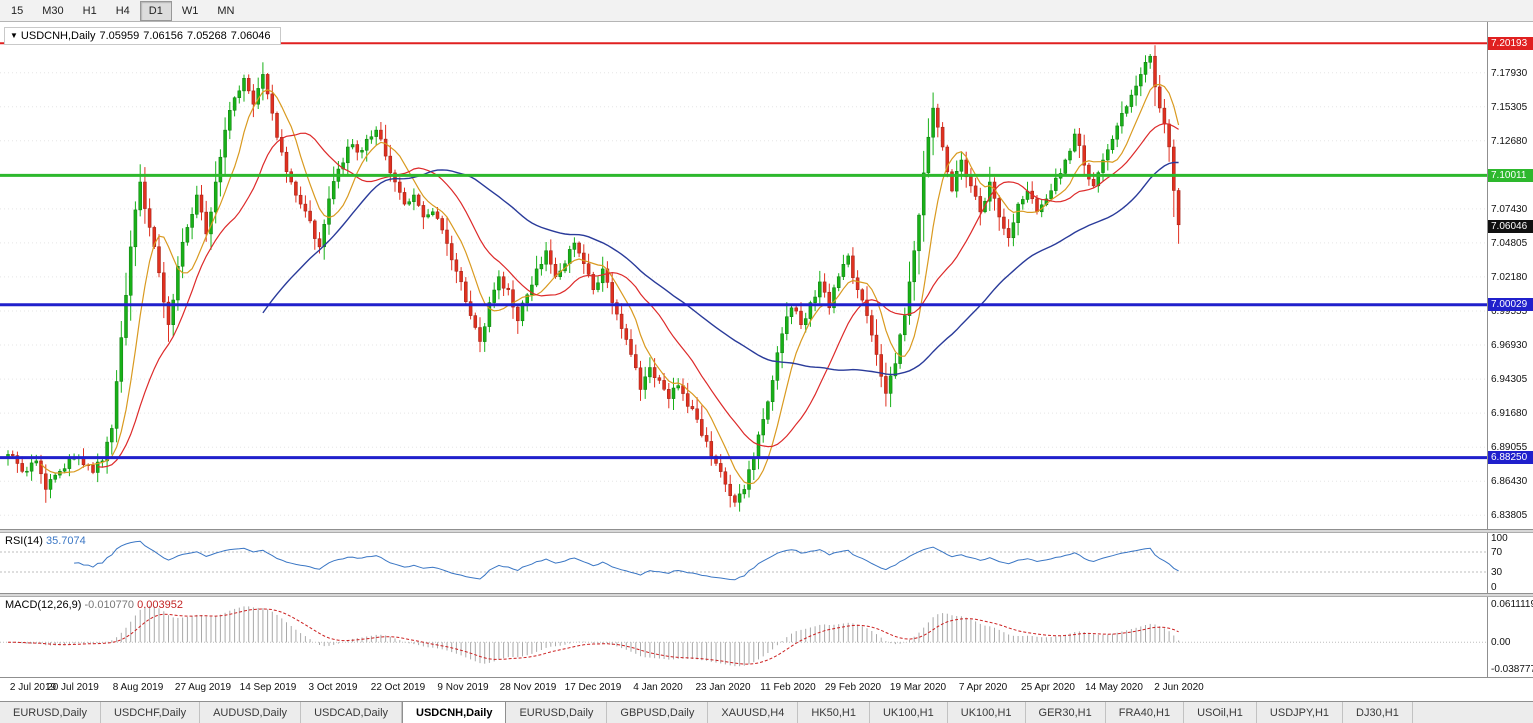 Image resolution: width=1533 pixels, height=723 pixels. Describe the element at coordinates (1509, 243) in the screenshot. I see `price-tick: 7.04805` at that location.